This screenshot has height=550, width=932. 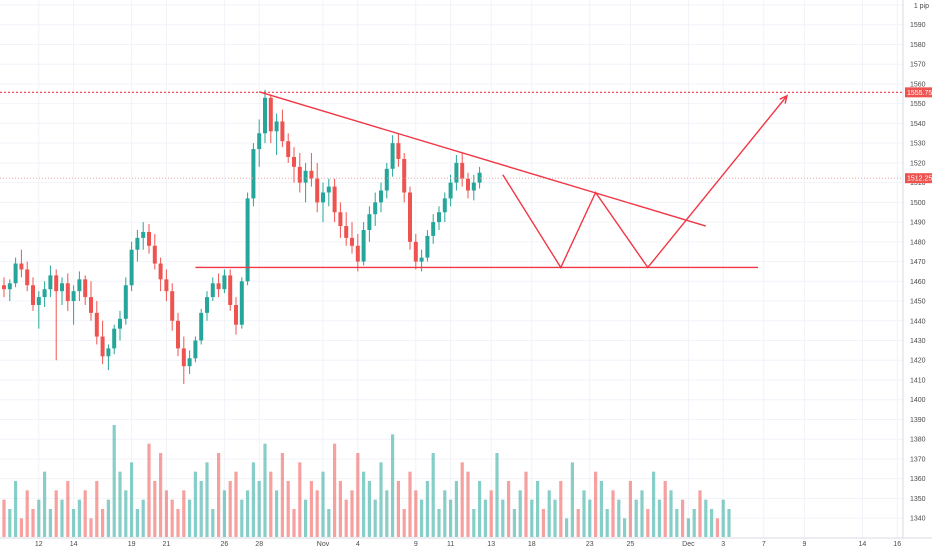 What do you see at coordinates (132, 544) in the screenshot?
I see `time-tick-label: 19` at bounding box center [132, 544].